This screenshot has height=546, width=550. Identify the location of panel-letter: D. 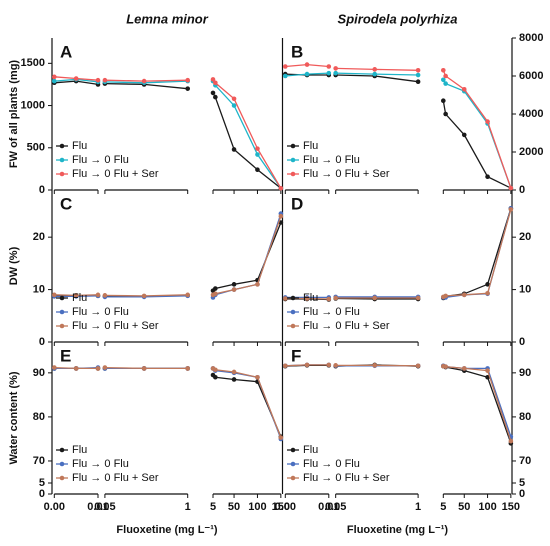
(297, 203).